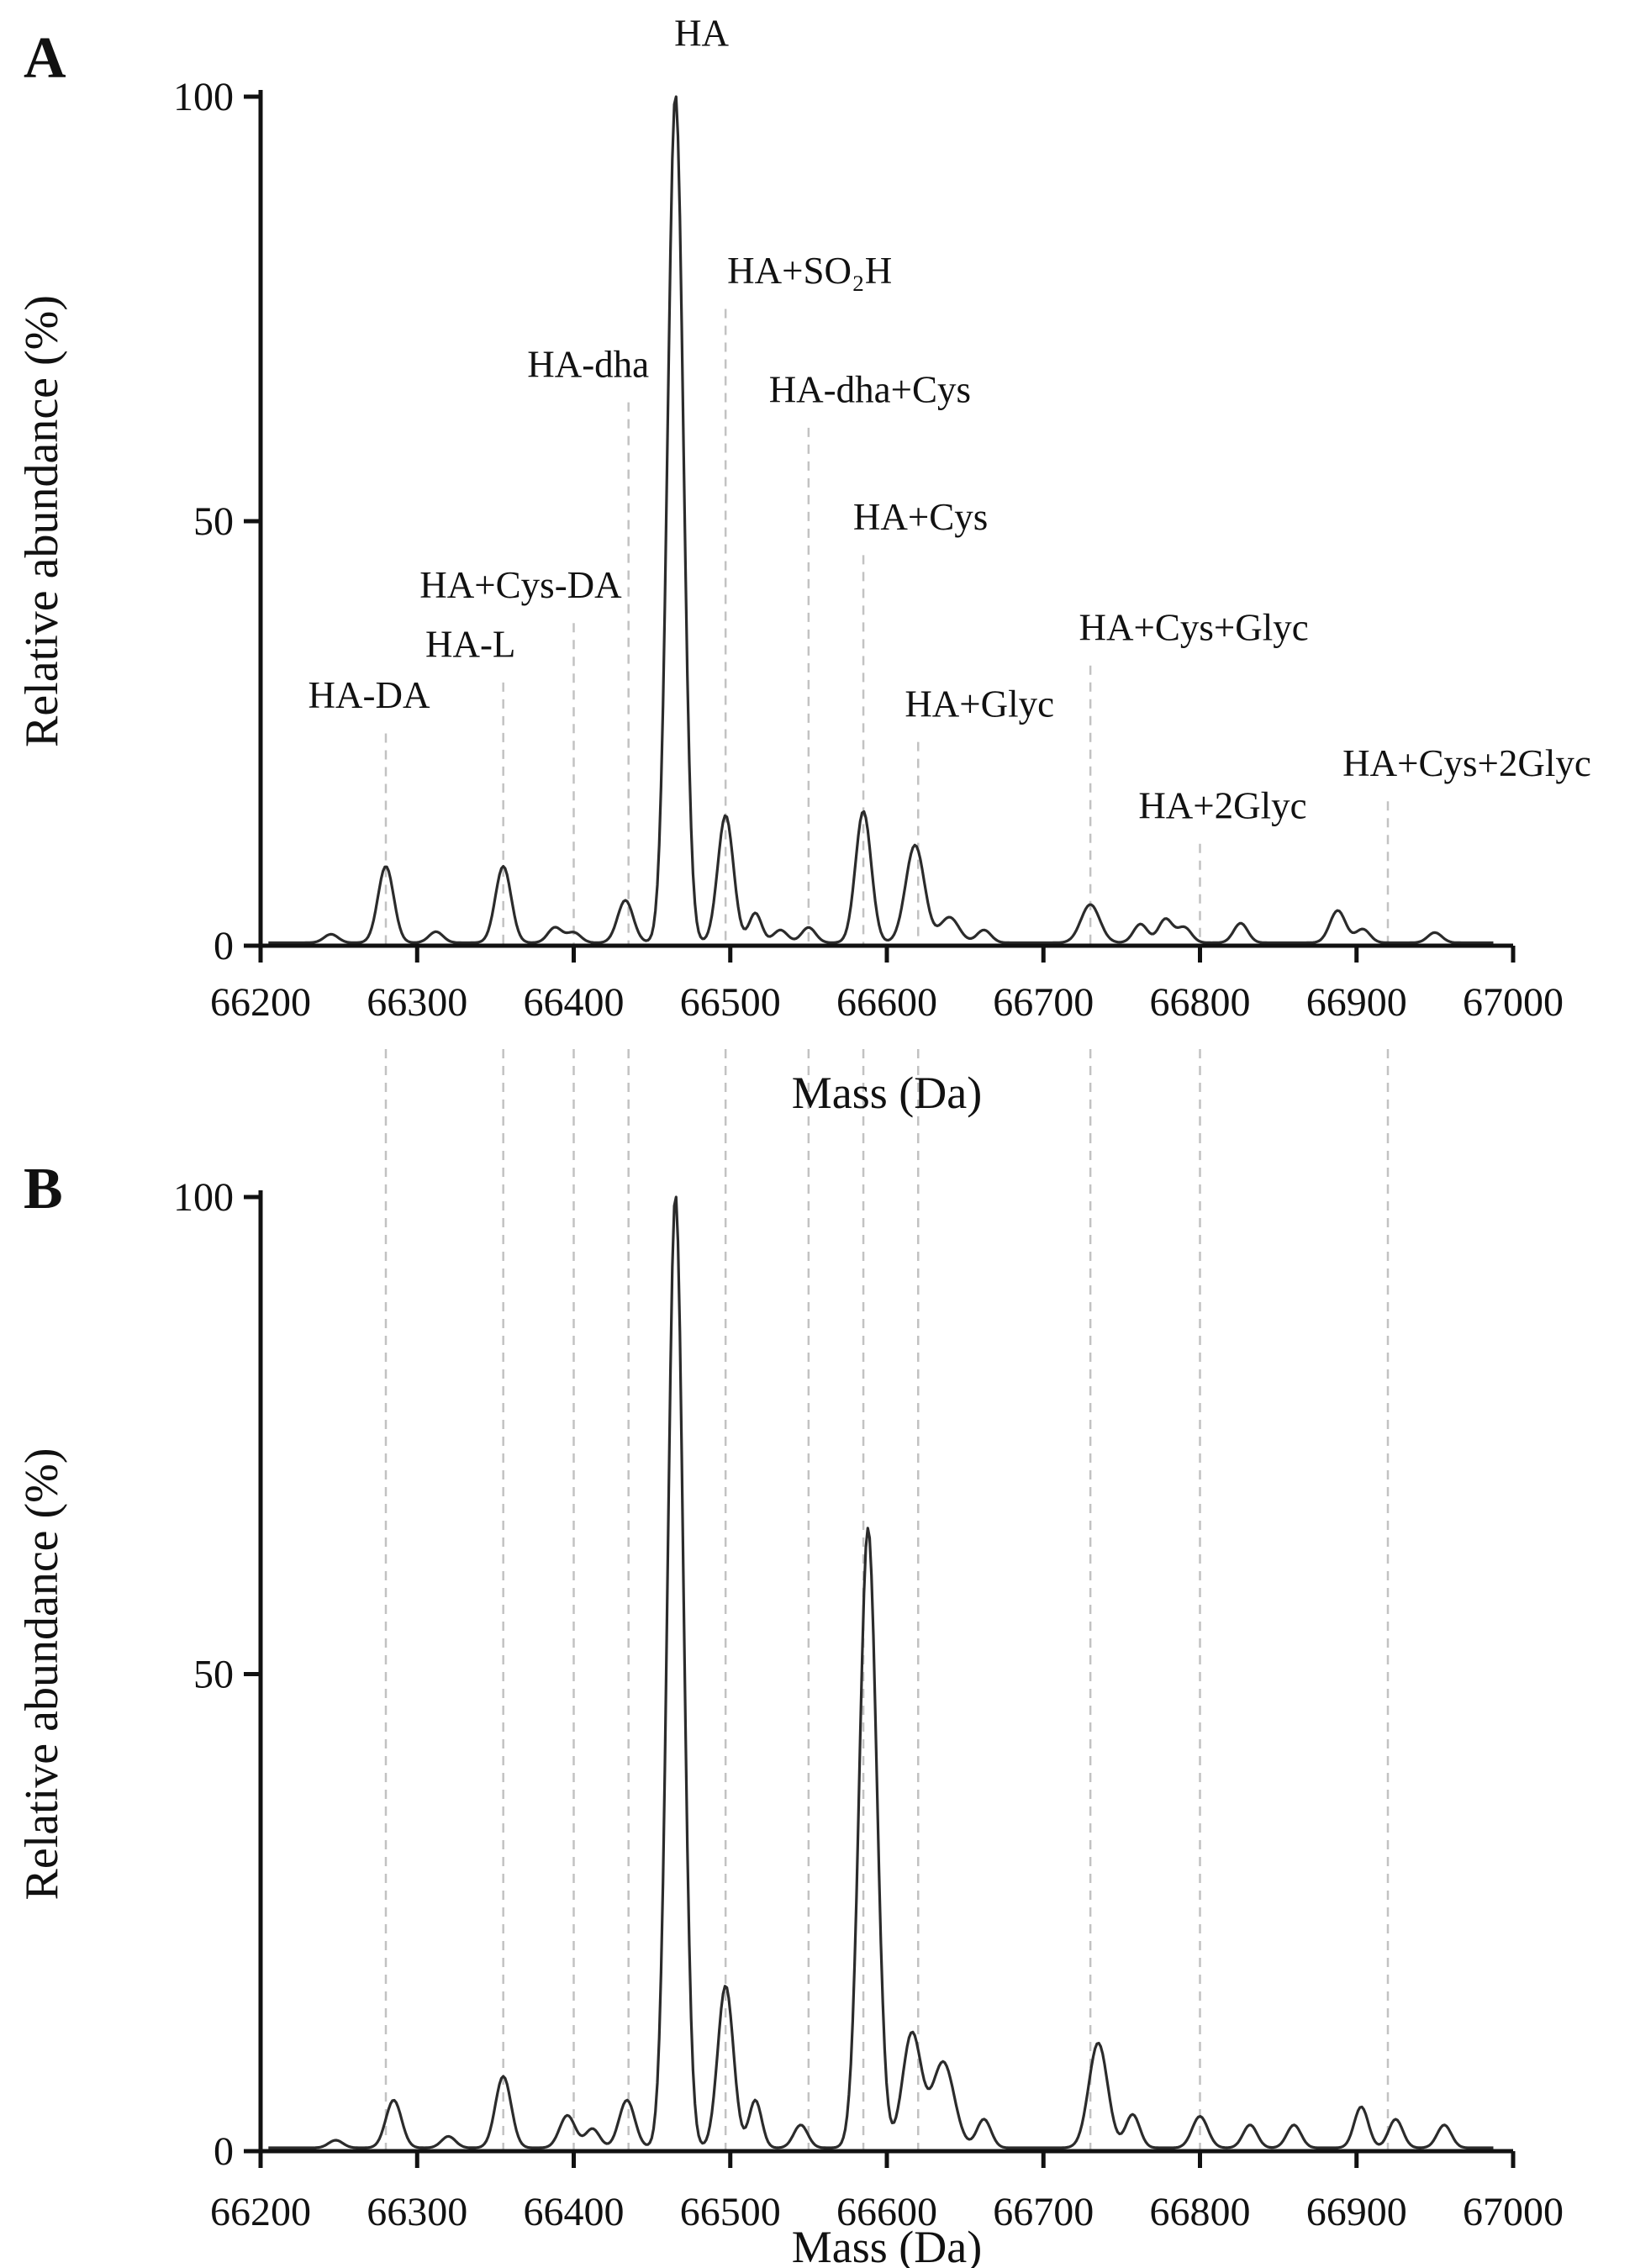 The image size is (1635, 2268). Describe the element at coordinates (979, 704) in the screenshot. I see `peak-label: HA+Glyc` at that location.